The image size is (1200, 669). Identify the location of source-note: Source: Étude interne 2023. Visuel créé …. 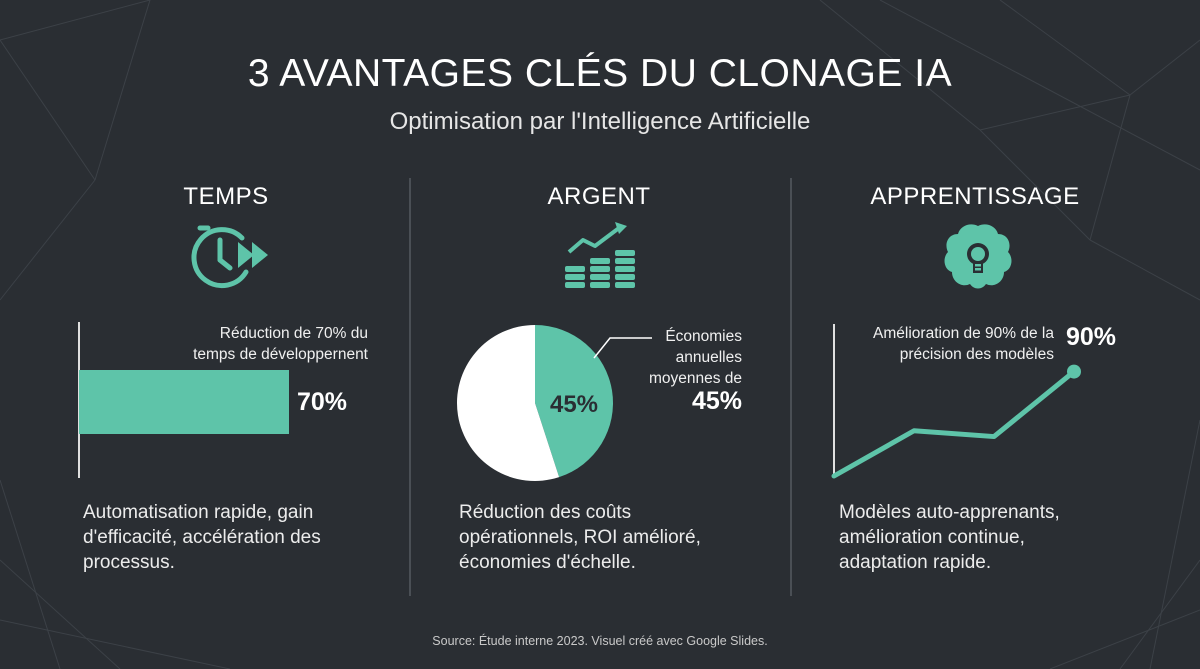
(600, 641).